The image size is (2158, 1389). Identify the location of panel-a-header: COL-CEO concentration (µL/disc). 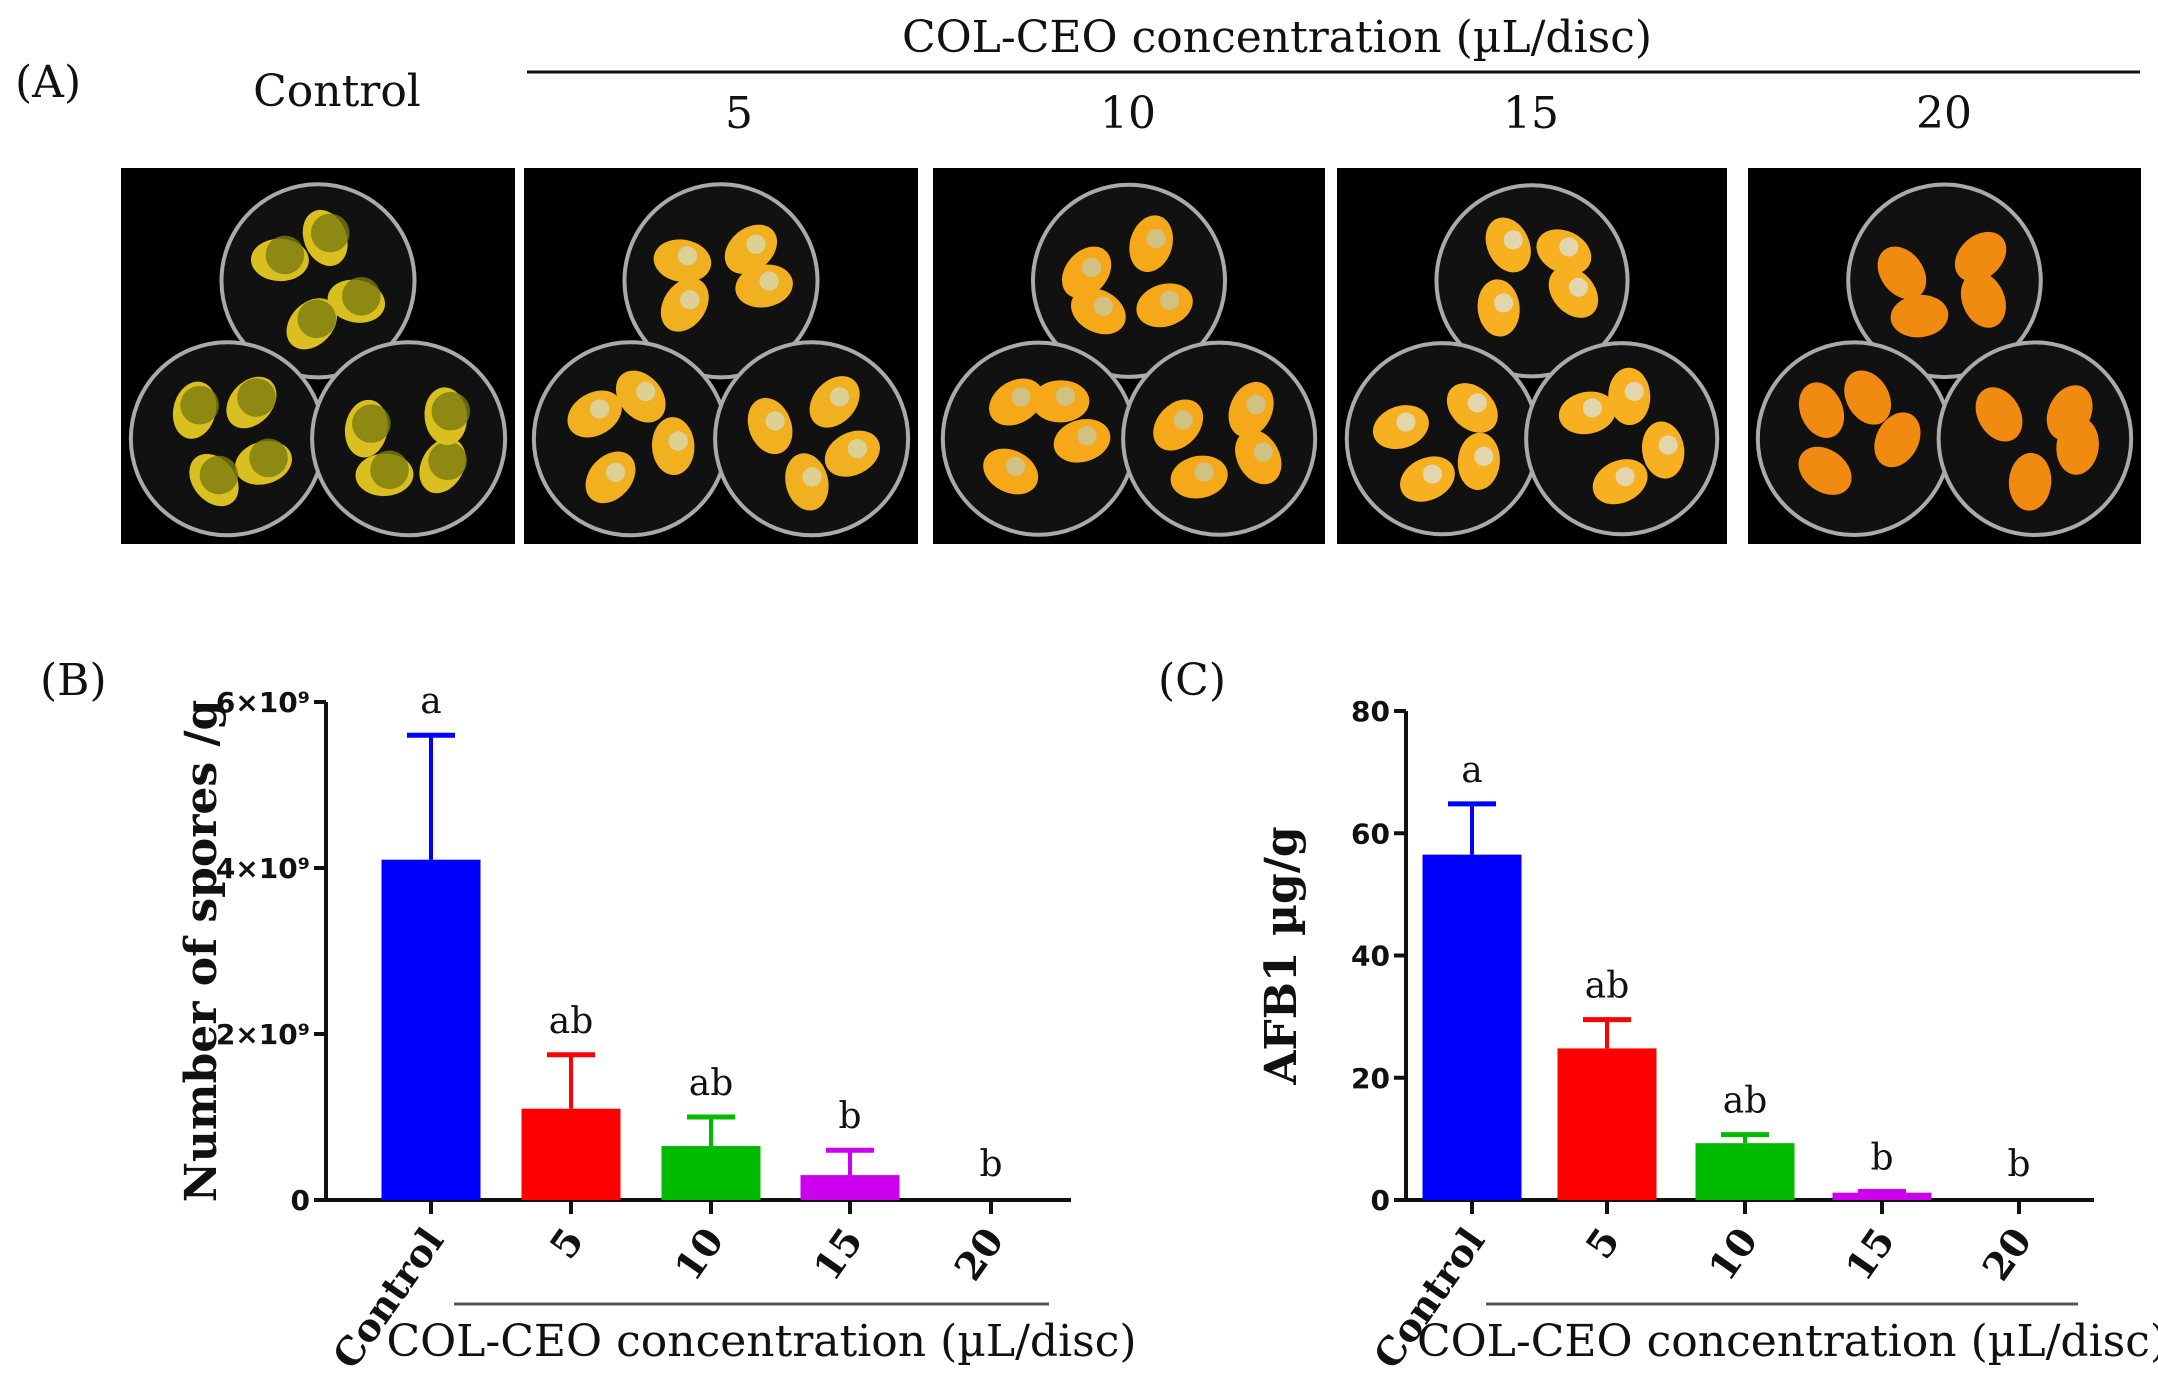
(1277, 37).